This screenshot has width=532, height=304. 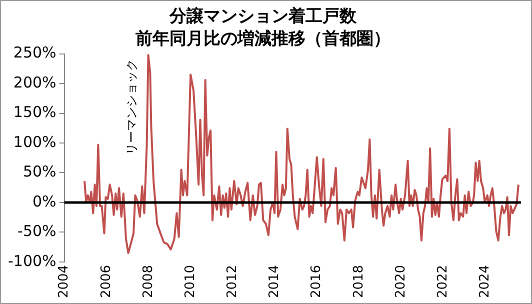 I want to click on chart-title: 分譲マンション着工戸数, so click(x=263, y=16).